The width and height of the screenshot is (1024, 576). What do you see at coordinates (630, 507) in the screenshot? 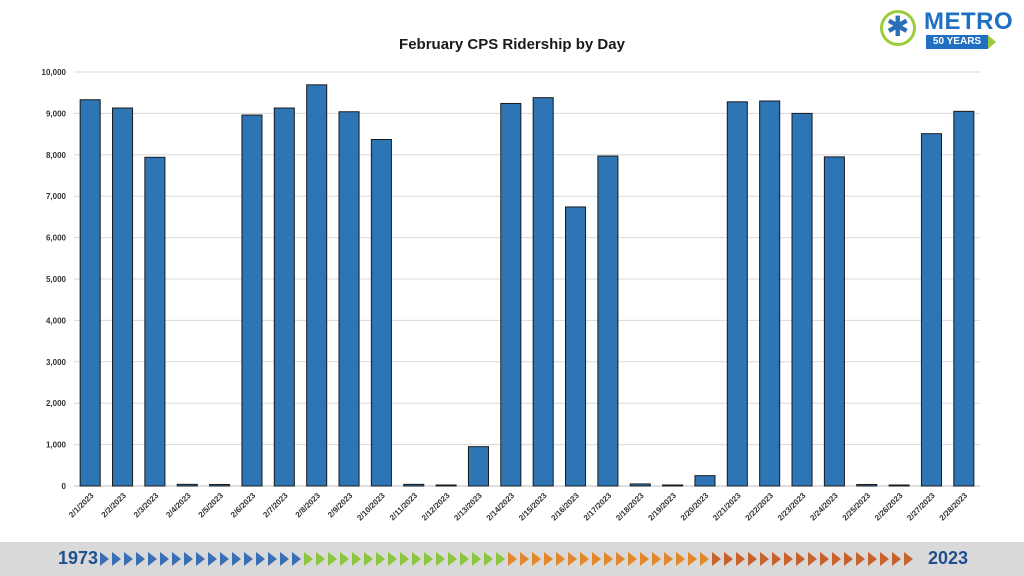
I see `x-tick-label: 2/18/2023` at bounding box center [630, 507].